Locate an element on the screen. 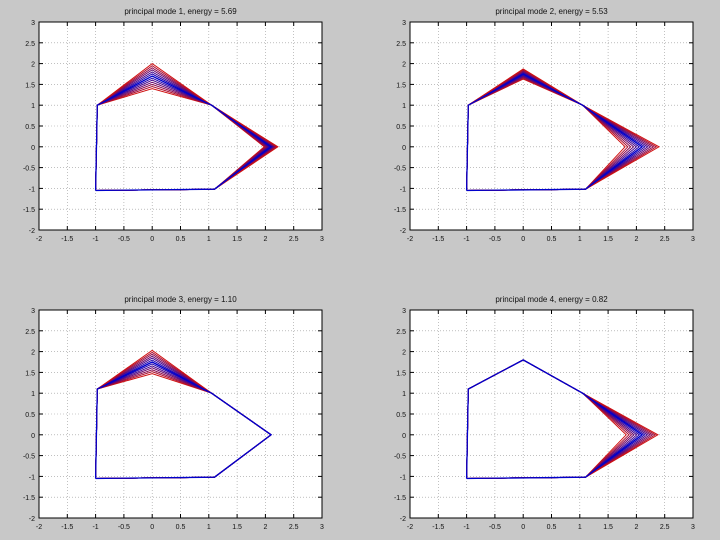 The width and height of the screenshot is (720, 540). subplot-title: principal mode 1, energy = 5.69 is located at coordinates (180, 11).